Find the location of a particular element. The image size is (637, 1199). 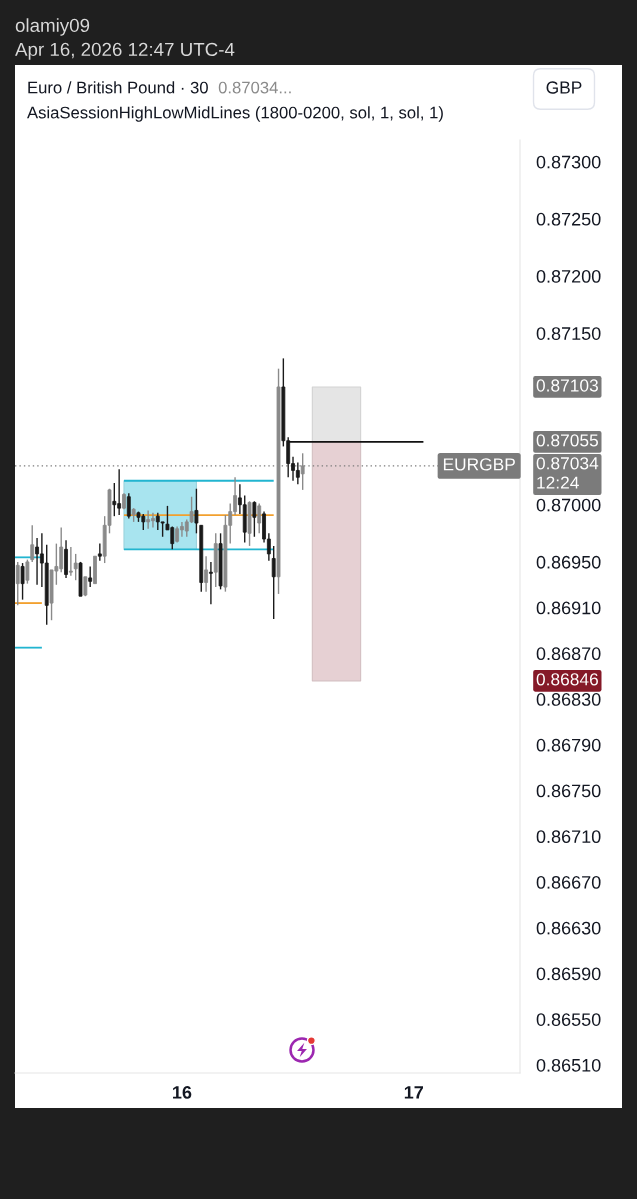

text: 0.87055 is located at coordinates (567, 440).